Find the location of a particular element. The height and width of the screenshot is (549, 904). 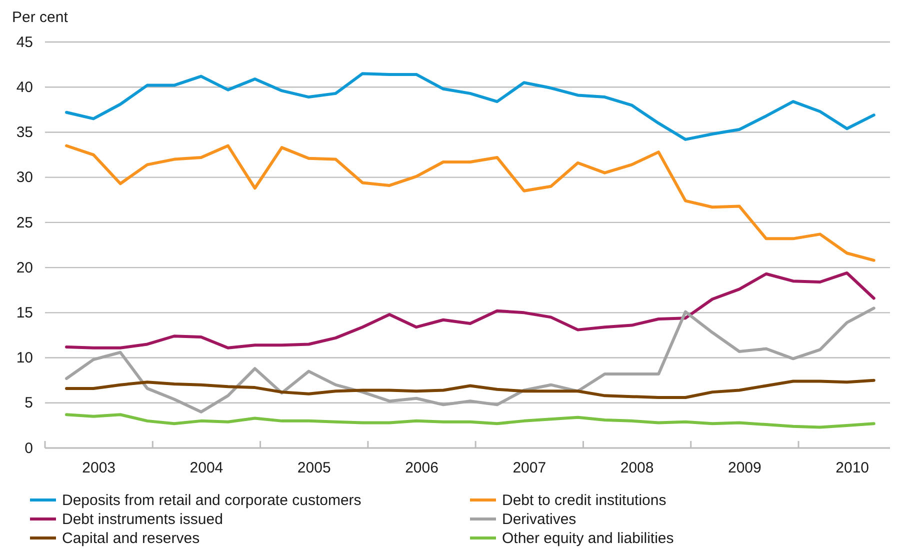

legend-label: Deposits from retail and corporate customers is located at coordinates (212, 500).